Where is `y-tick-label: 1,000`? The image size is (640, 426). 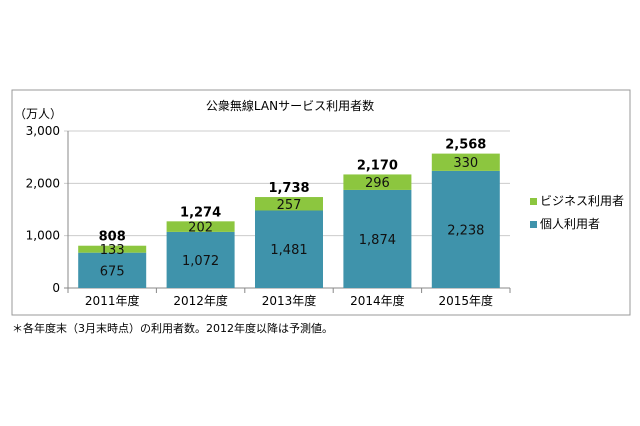
y-tick-label: 1,000 is located at coordinates (43, 236).